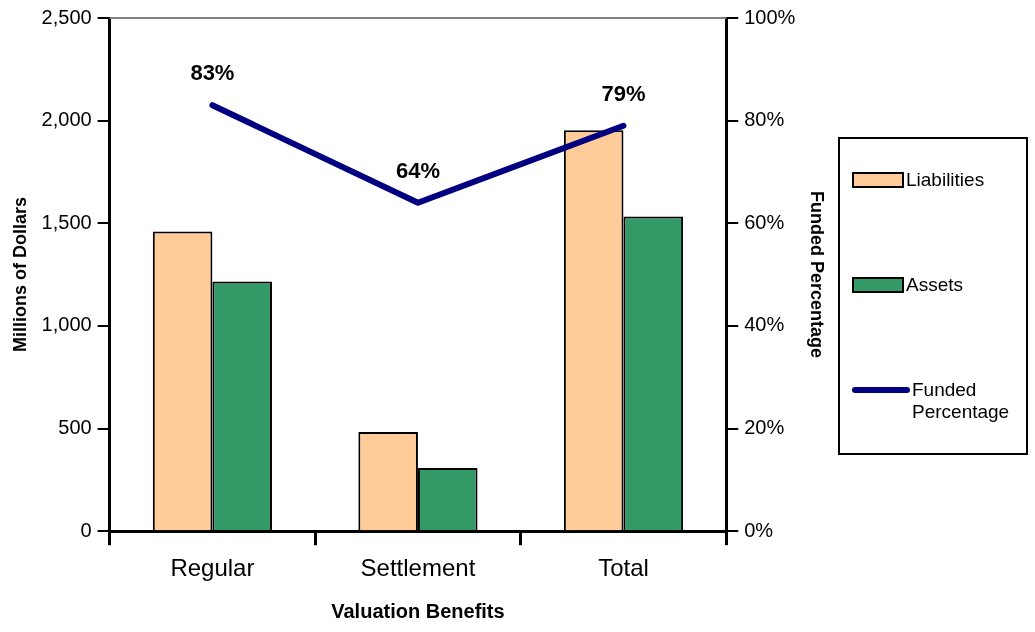 This screenshot has width=1035, height=632. Describe the element at coordinates (418, 568) in the screenshot. I see `x-tick-label: Settlement` at that location.